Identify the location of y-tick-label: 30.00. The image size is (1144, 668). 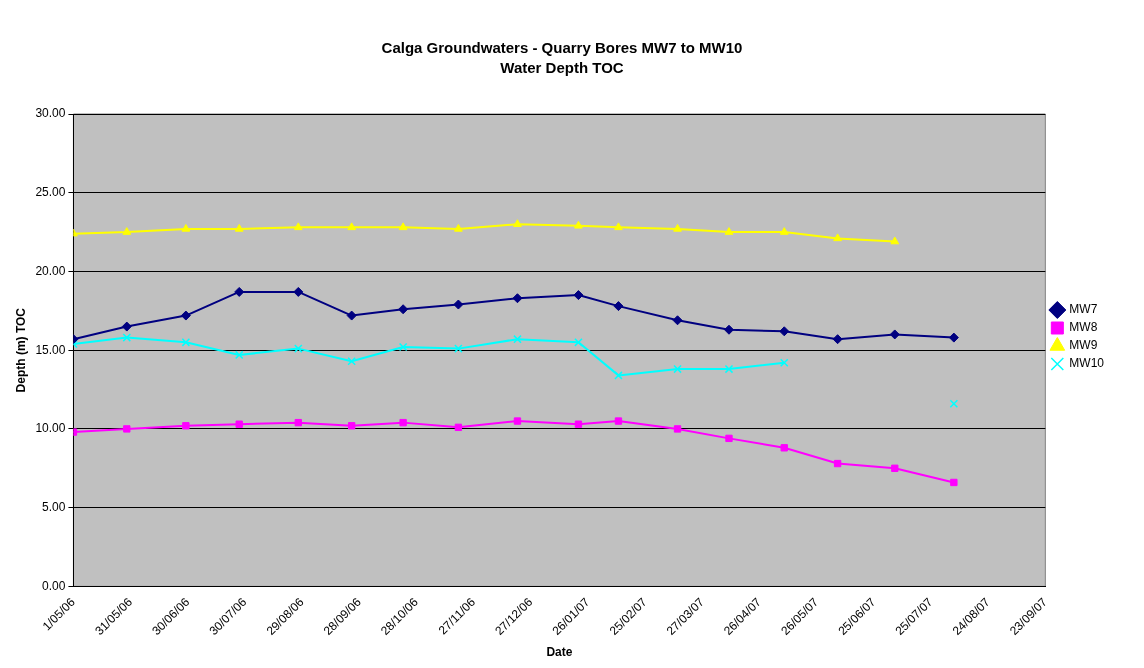
(50, 113).